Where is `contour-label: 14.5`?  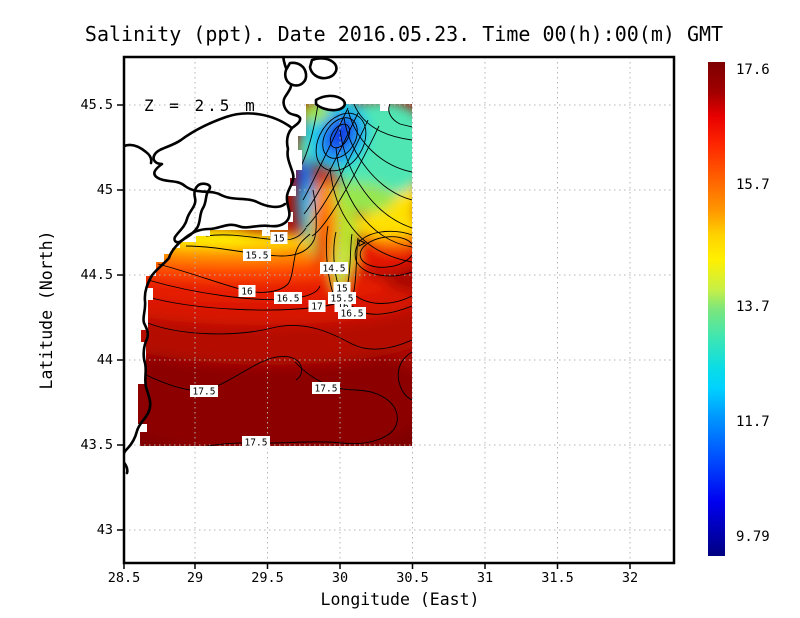
contour-label: 14.5 is located at coordinates (334, 268).